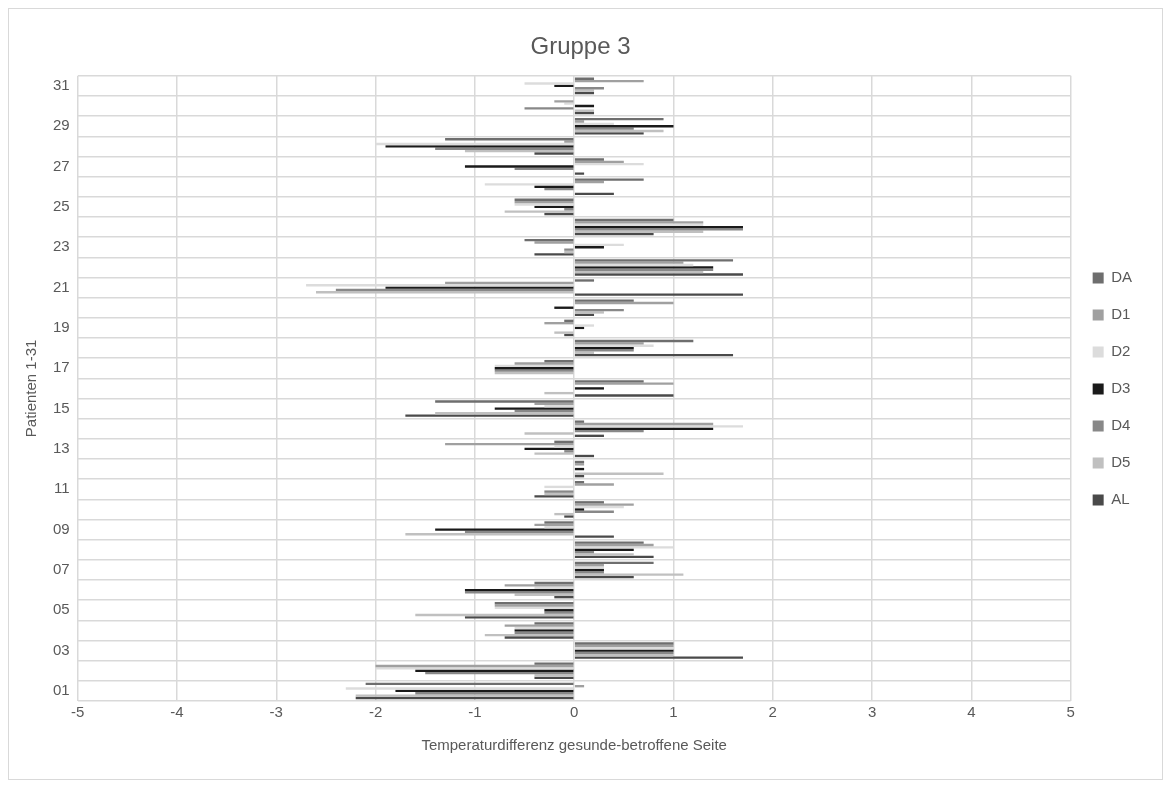 The width and height of the screenshot is (1171, 790). Describe the element at coordinates (872, 712) in the screenshot. I see `x-tick-label: 3` at that location.